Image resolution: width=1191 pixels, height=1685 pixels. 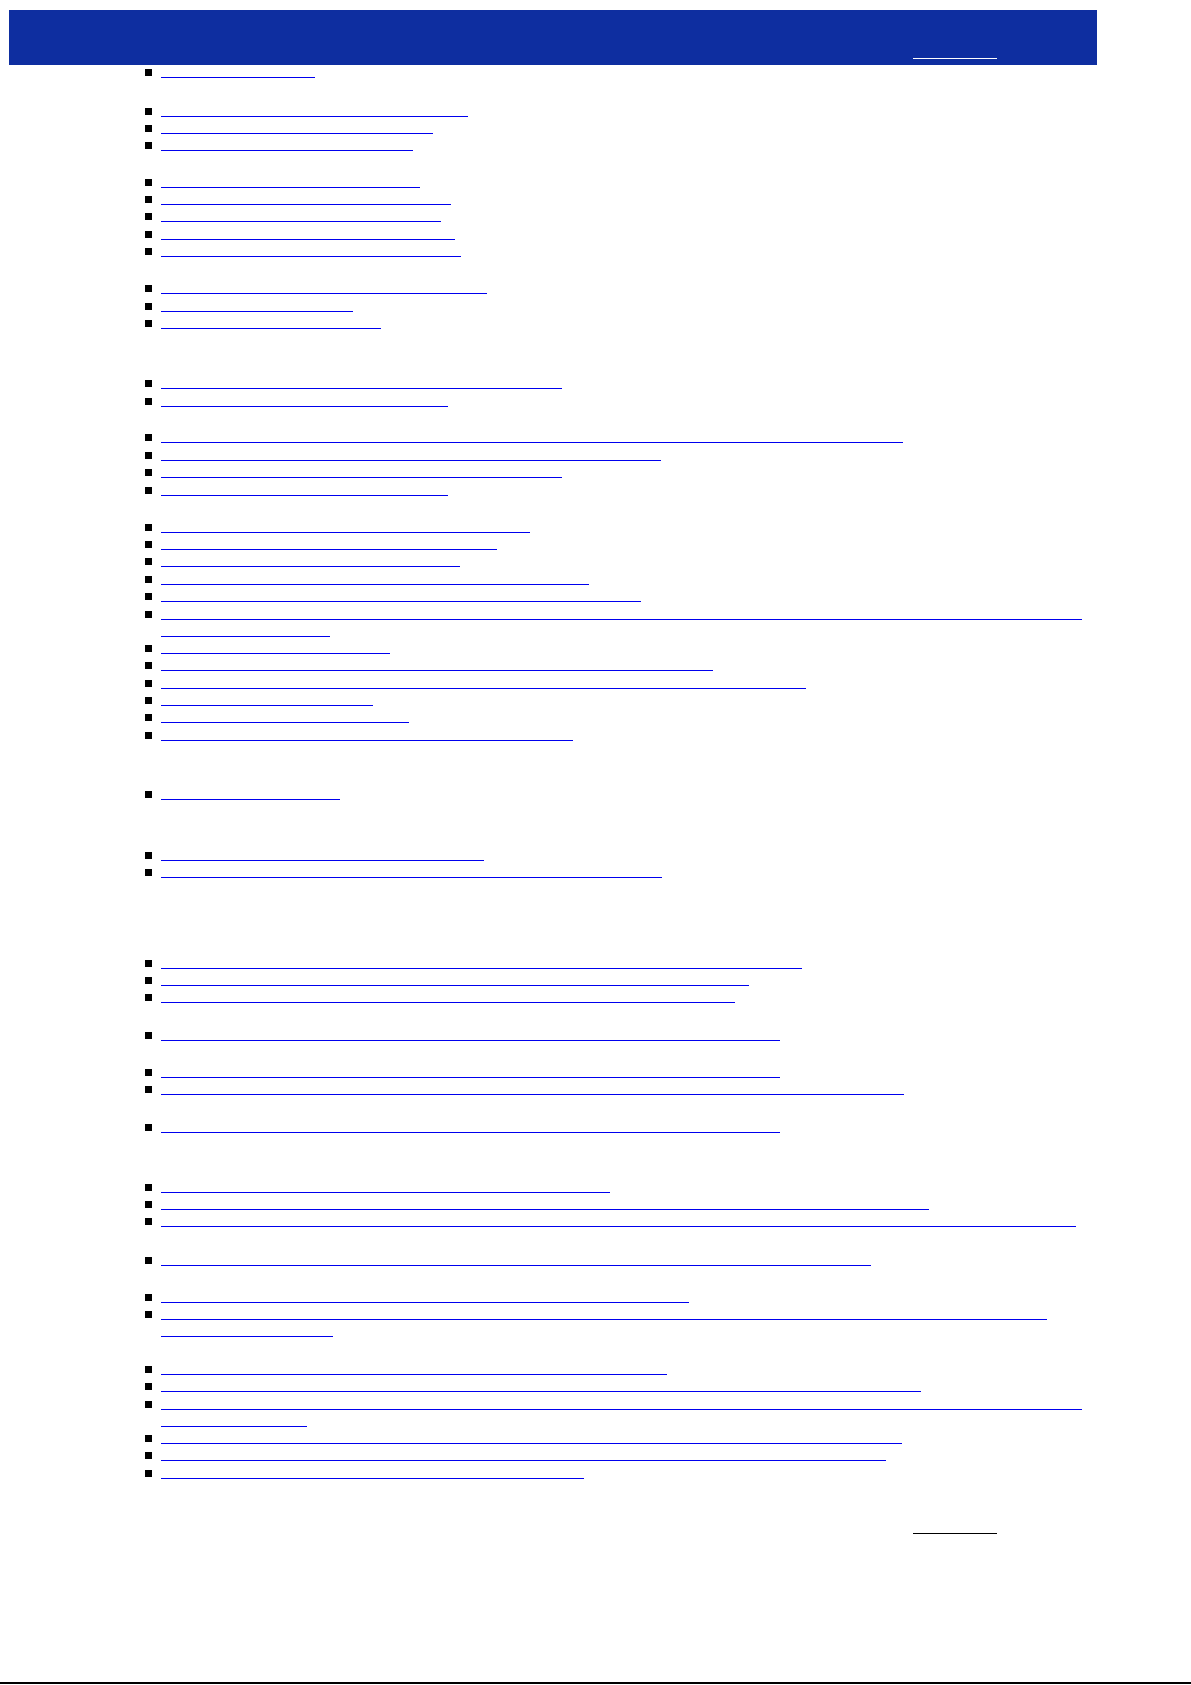 I want to click on bottom-divider, so click(x=595, y=1683).